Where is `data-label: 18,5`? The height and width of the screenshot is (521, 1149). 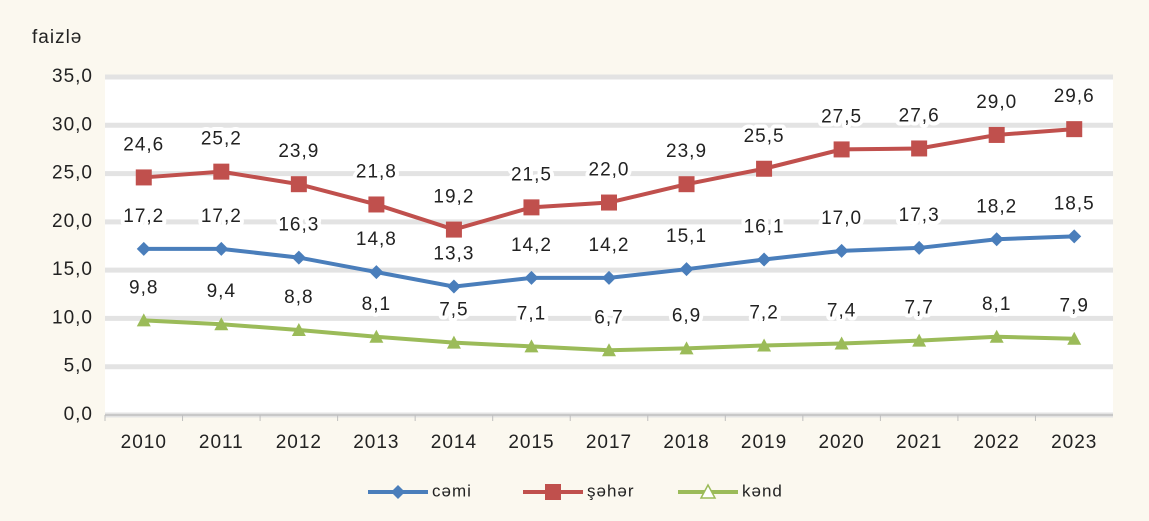 data-label: 18,5 is located at coordinates (1074, 203).